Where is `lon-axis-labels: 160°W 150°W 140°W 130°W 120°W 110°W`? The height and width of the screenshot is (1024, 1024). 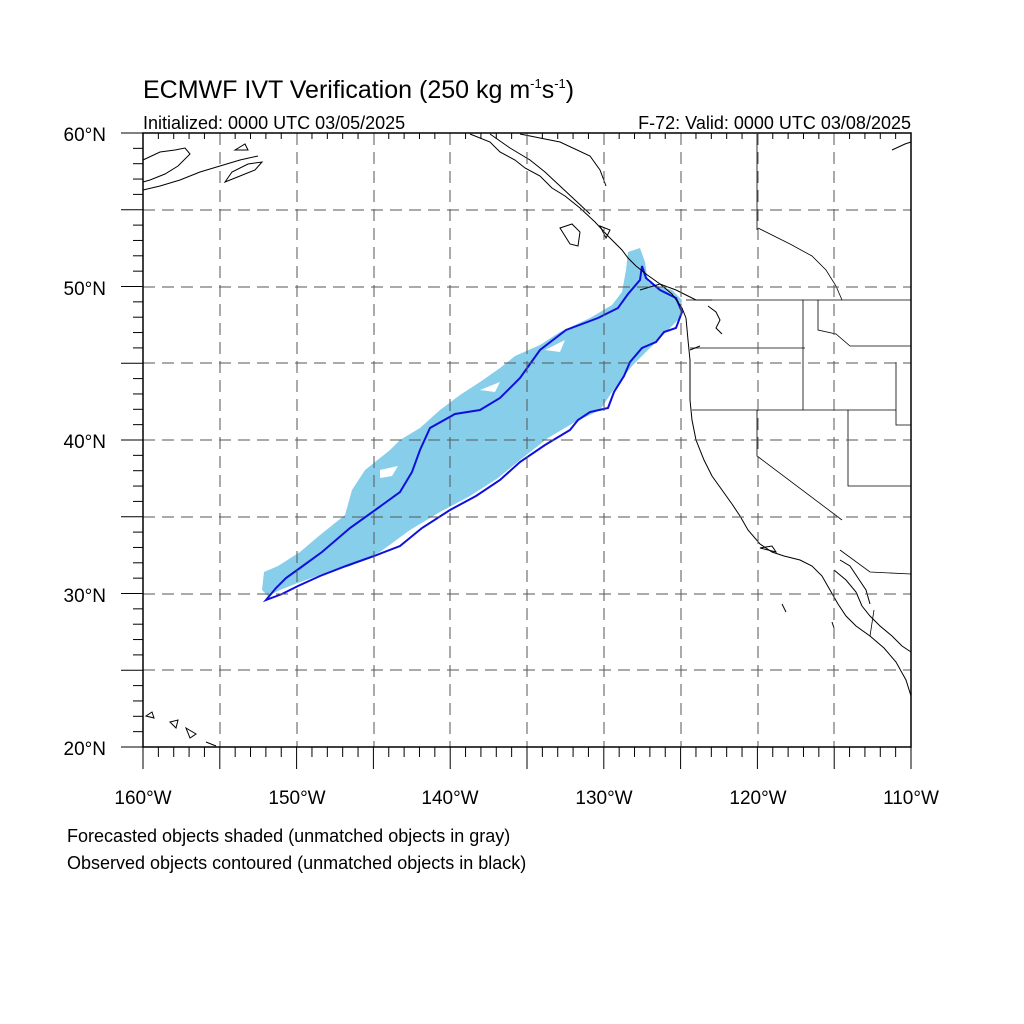
lon-axis-labels: 160°W 150°W 140°W 130°W 120°W 110°W is located at coordinates (526, 798).